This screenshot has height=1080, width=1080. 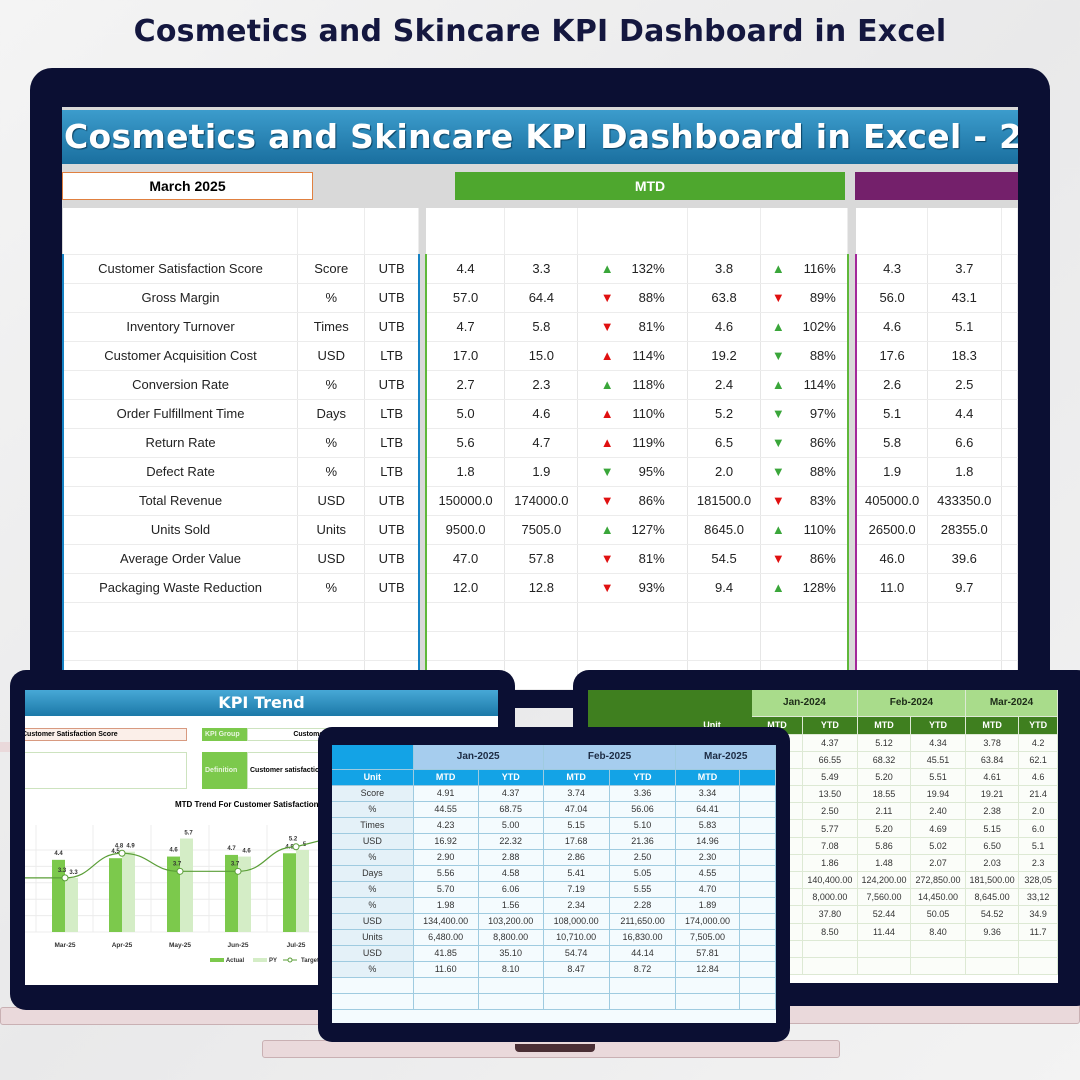 What do you see at coordinates (707, 857) in the screenshot?
I see `value-cell: 2.30` at bounding box center [707, 857].